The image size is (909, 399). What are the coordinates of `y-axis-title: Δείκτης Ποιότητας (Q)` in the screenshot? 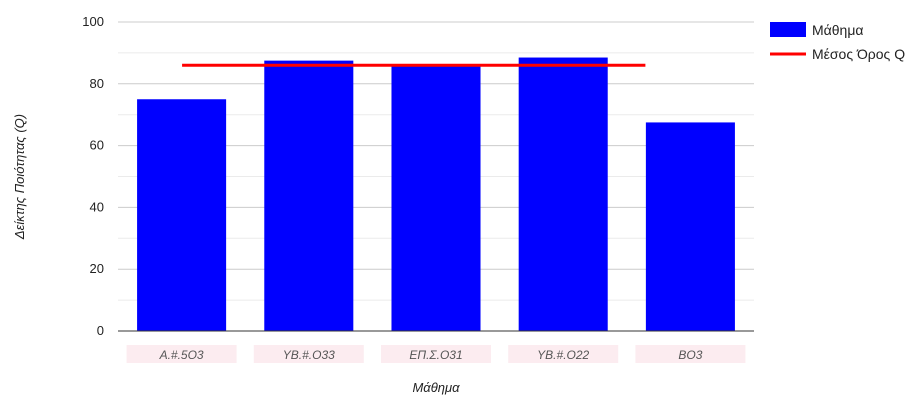 It's located at (19, 177).